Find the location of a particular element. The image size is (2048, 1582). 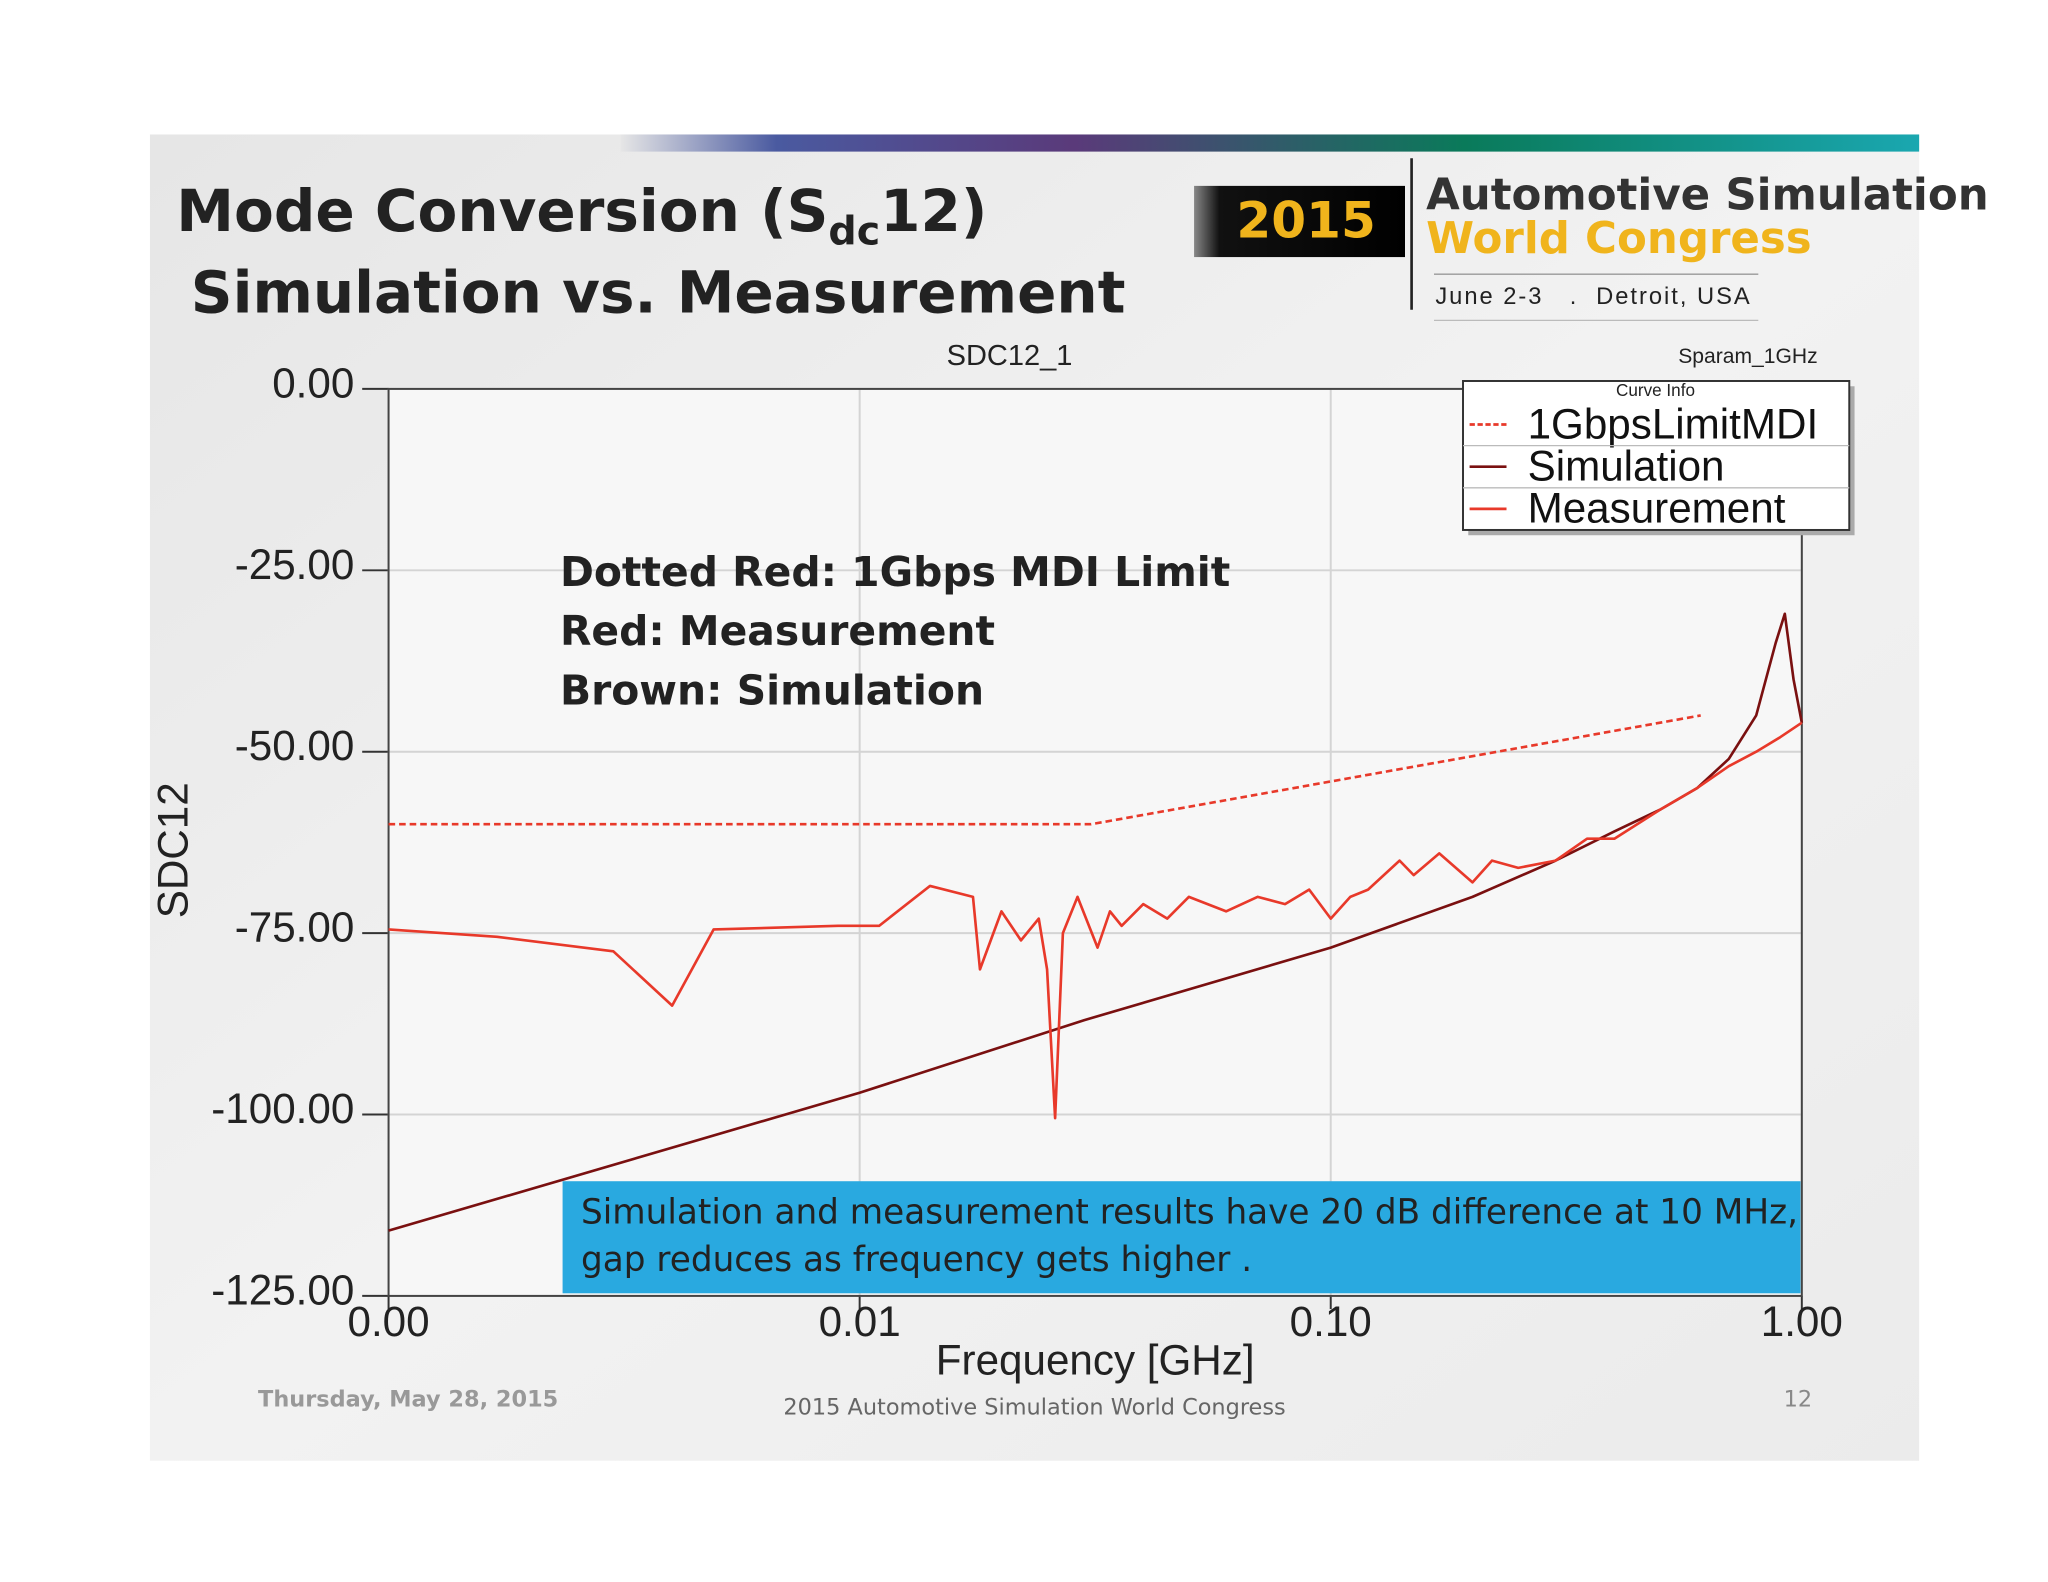

x-axis-label: Frequency [GHz] is located at coordinates (1095, 1359).